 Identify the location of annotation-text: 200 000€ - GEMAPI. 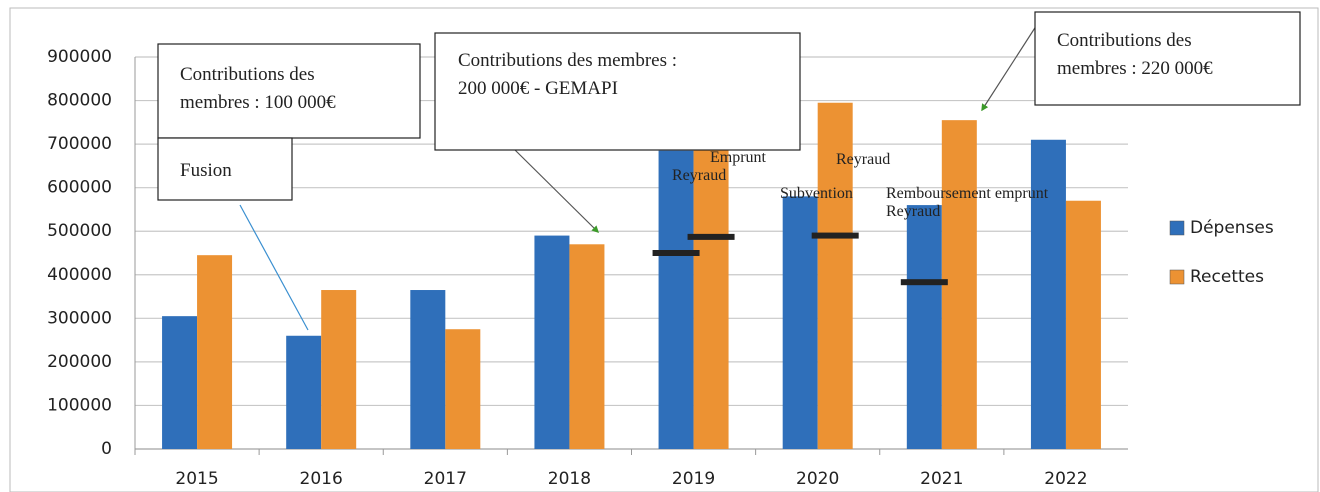
(538, 88).